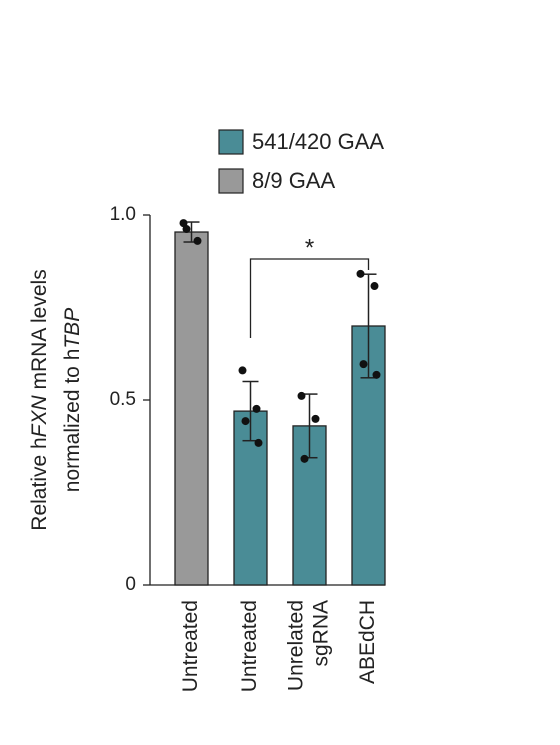 The width and height of the screenshot is (560, 745). Describe the element at coordinates (123, 399) in the screenshot. I see `y-tick-label: 0.5` at that location.